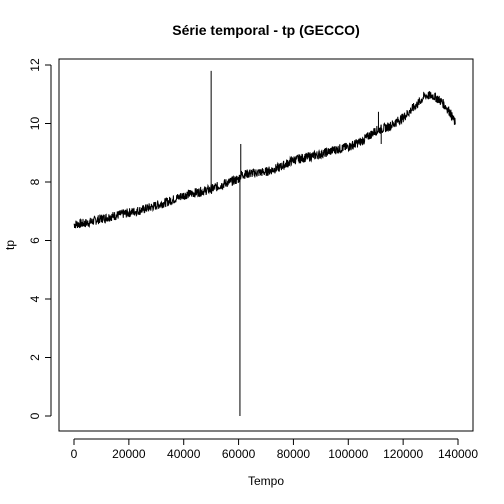  Describe the element at coordinates (35, 181) in the screenshot. I see `y-tick-label: 8` at that location.